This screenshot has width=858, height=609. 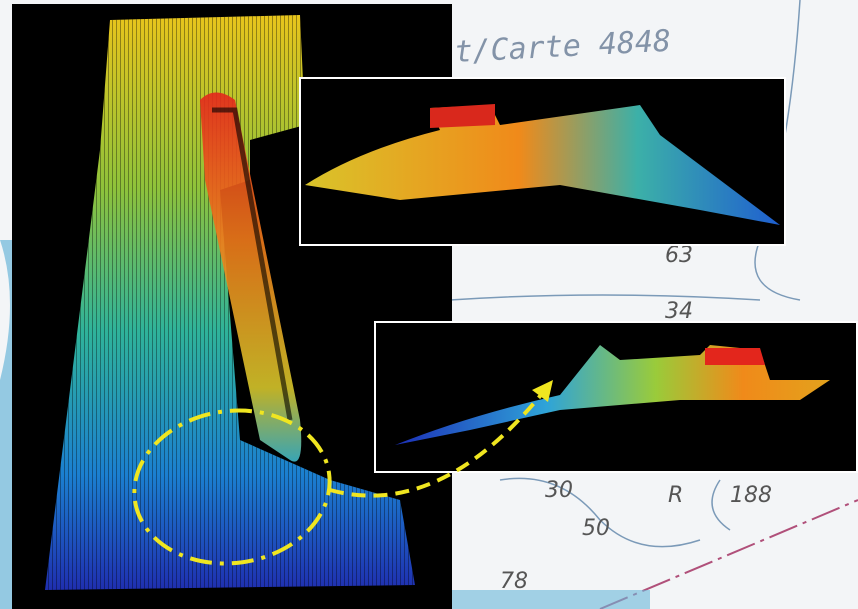 What do you see at coordinates (514, 581) in the screenshot?
I see `depth-label: 78` at bounding box center [514, 581].